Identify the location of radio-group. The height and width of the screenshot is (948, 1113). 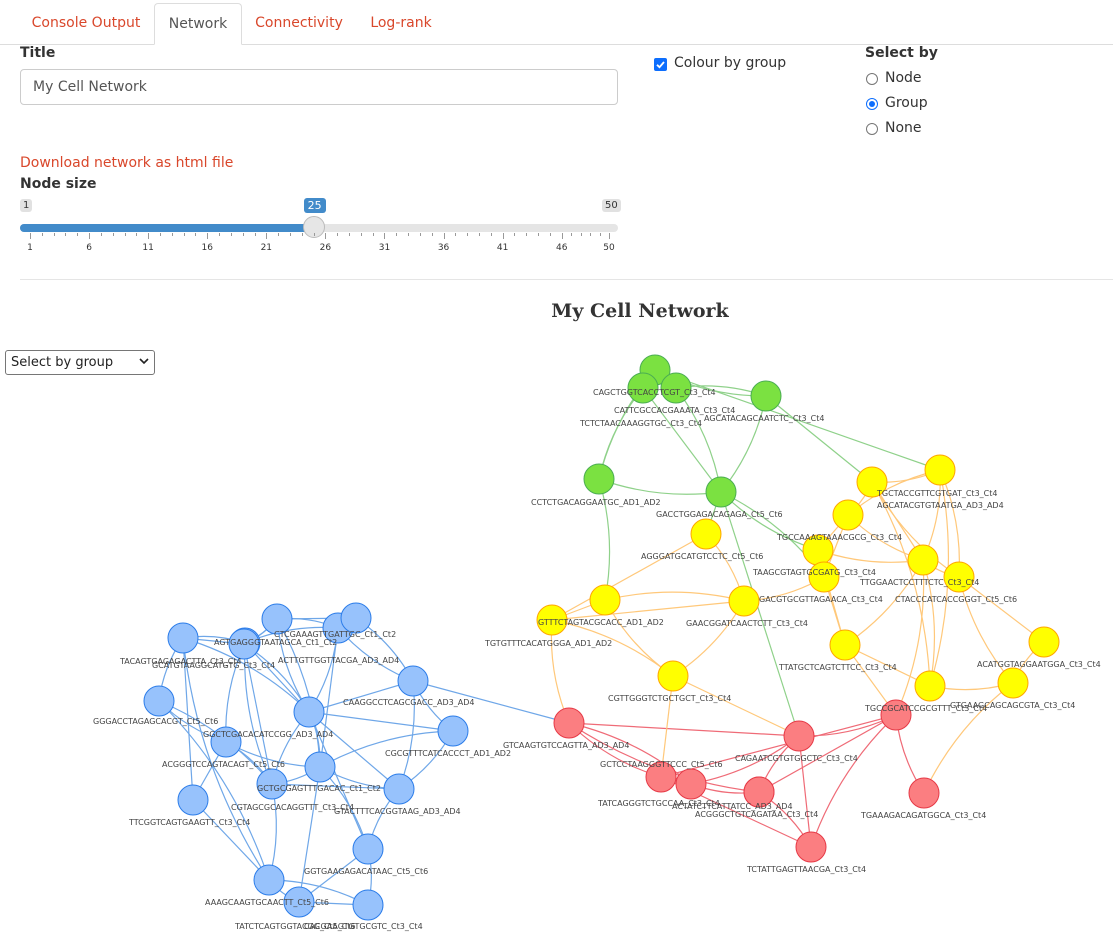
(872, 104).